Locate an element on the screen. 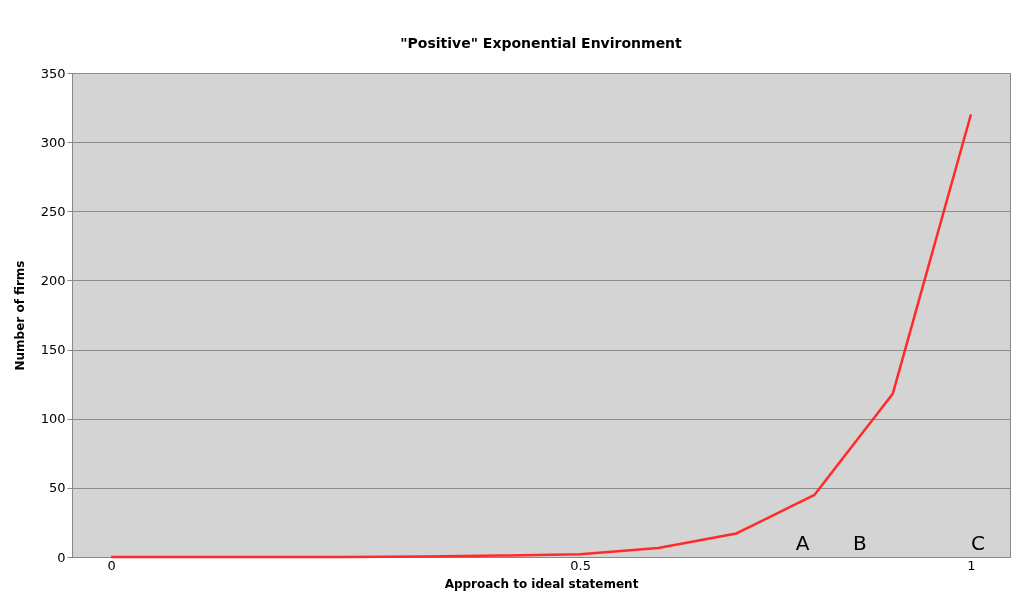 The height and width of the screenshot is (613, 1011). y-tick-label: 250 is located at coordinates (53, 211).